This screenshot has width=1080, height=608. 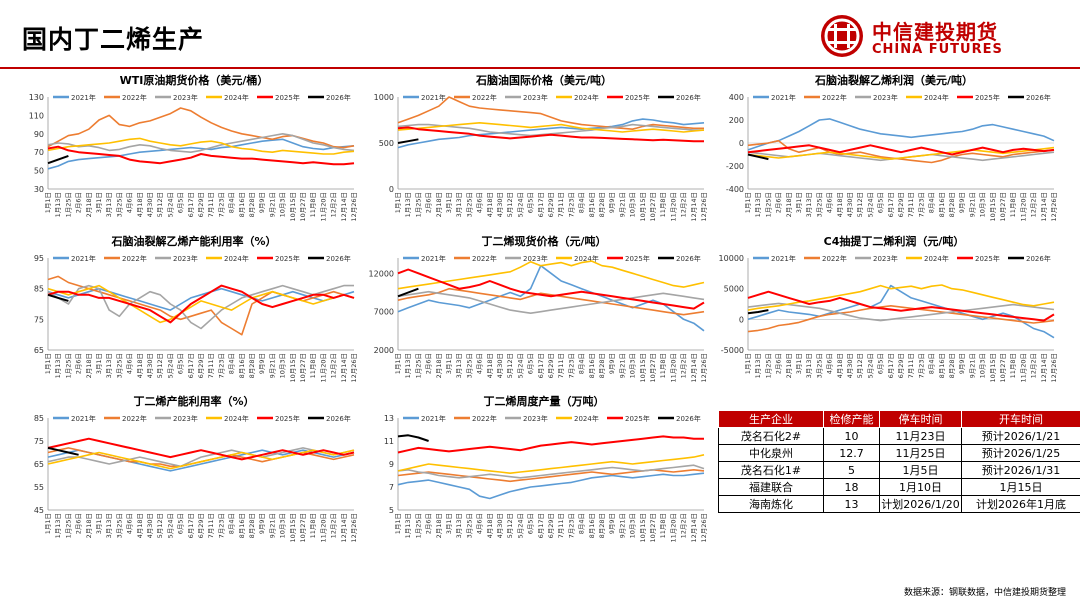 What do you see at coordinates (160, 204) in the screenshot?
I see `x-tick-label: 5月12日` at bounding box center [160, 204].